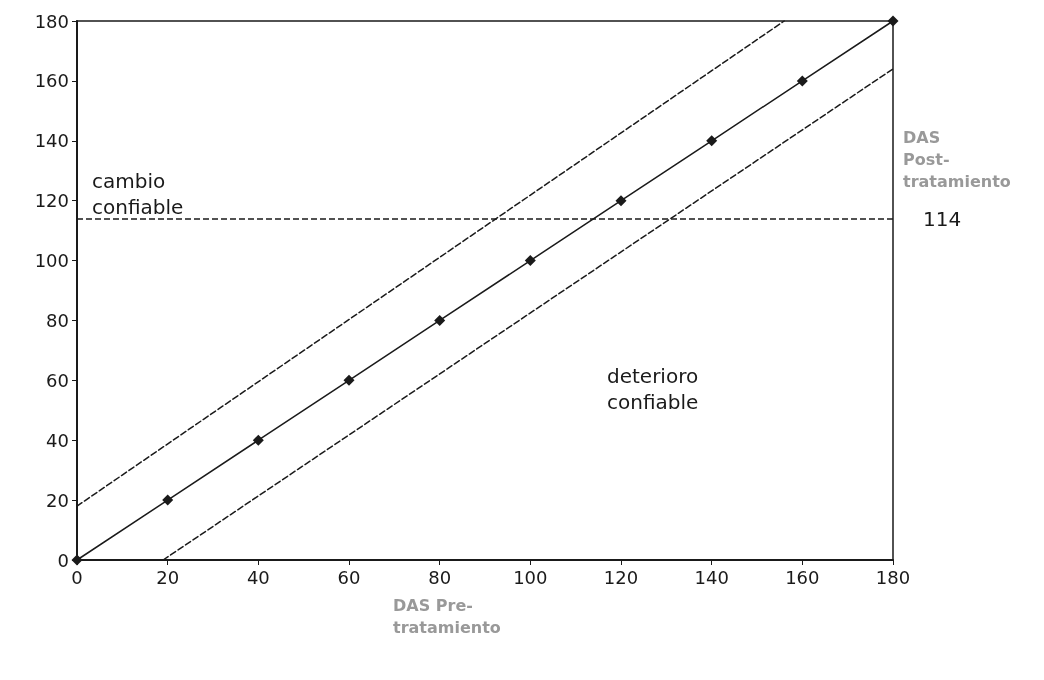 This screenshot has height=680, width=1044. Describe the element at coordinates (57, 320) in the screenshot. I see `y-tick-label: 80` at that location.